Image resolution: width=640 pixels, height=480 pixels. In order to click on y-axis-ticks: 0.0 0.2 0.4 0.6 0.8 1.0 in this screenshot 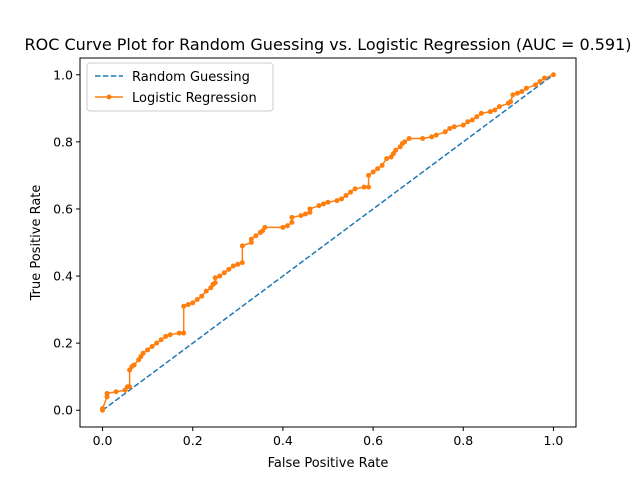, I will do `click(66, 242)`.